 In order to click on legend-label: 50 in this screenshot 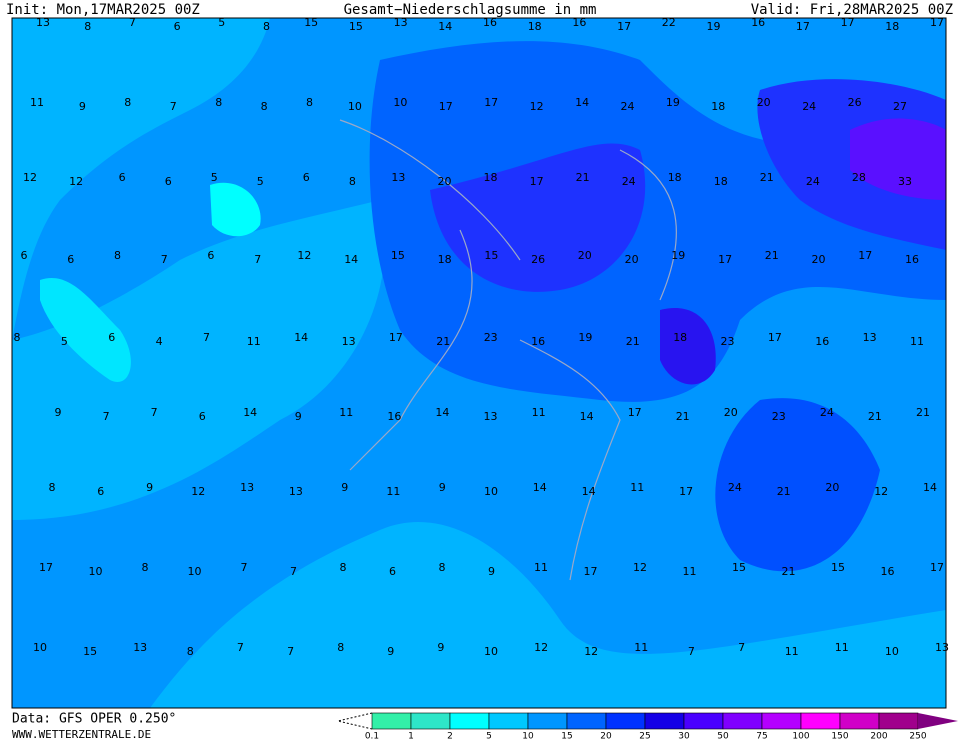, I will do `click(723, 737)`.